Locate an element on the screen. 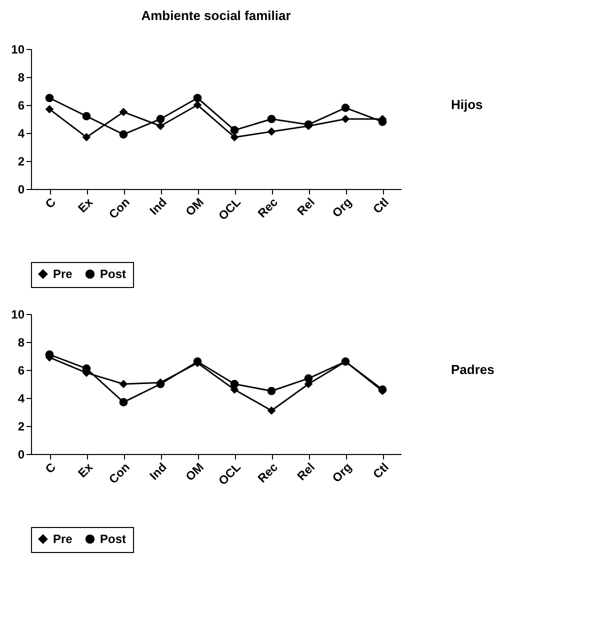 The height and width of the screenshot is (631, 601). text: Hijos is located at coordinates (467, 104).